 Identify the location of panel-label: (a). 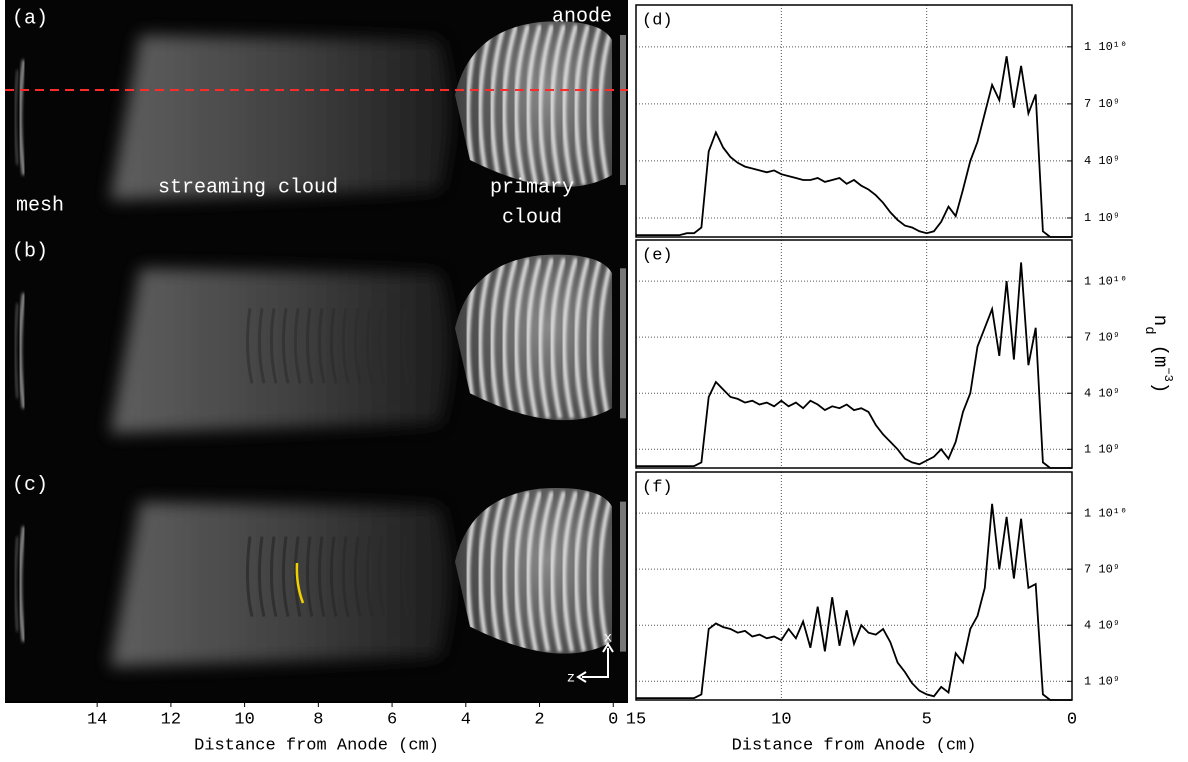
(30, 18).